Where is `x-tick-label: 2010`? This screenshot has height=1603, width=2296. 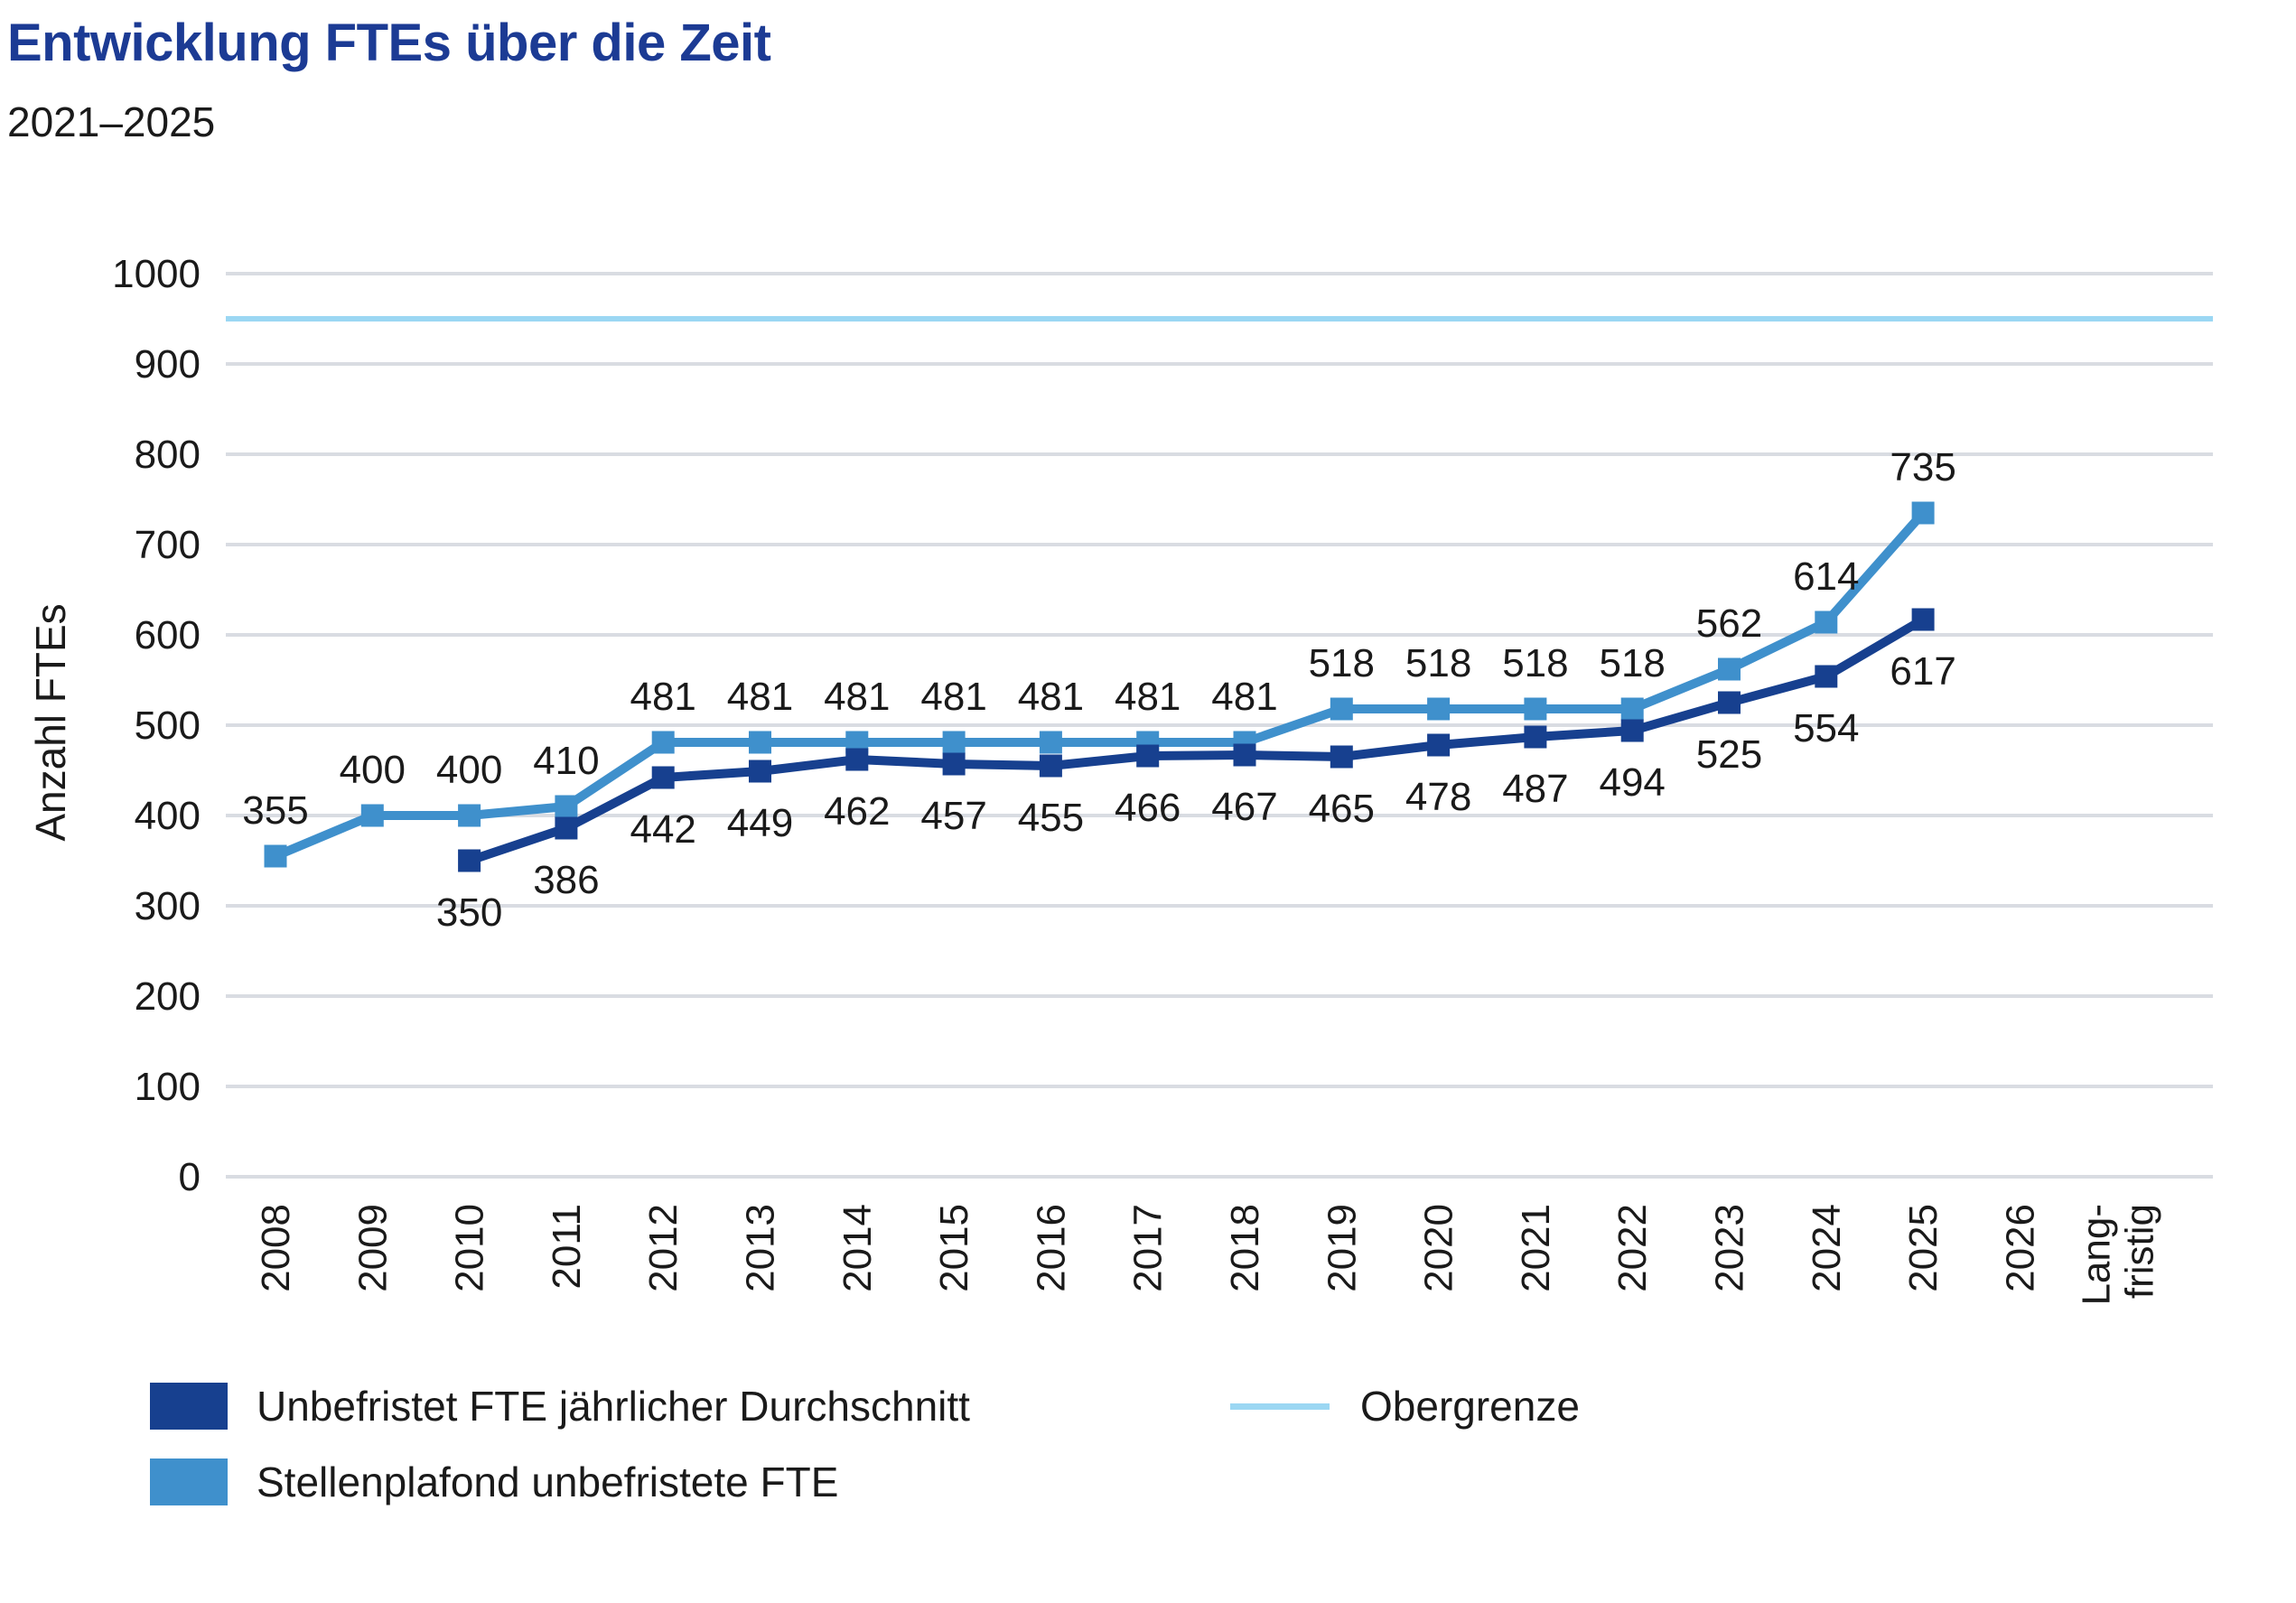 x-tick-label: 2010 is located at coordinates (470, 1248).